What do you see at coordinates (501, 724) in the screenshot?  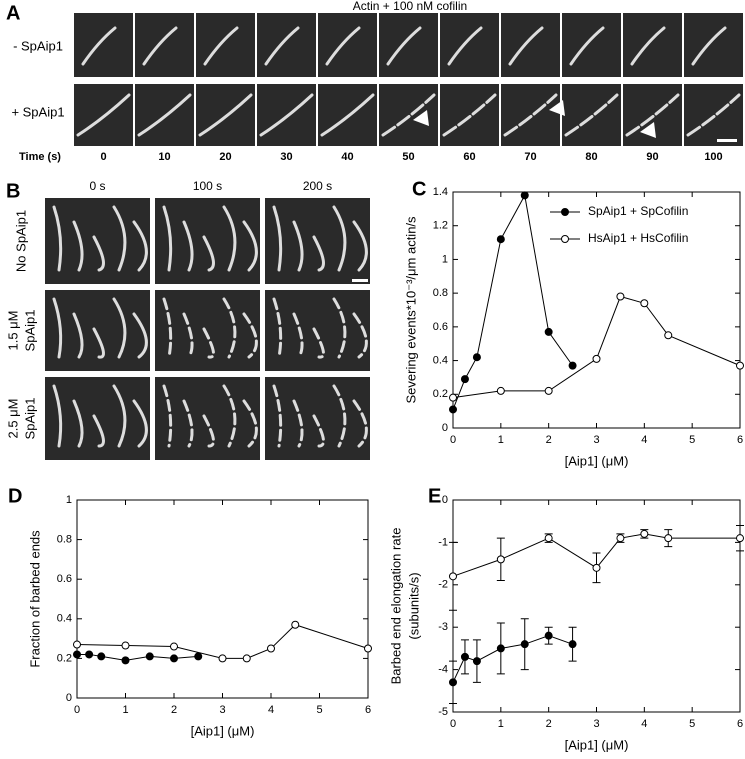 I see `x-tick-label: 1` at bounding box center [501, 724].